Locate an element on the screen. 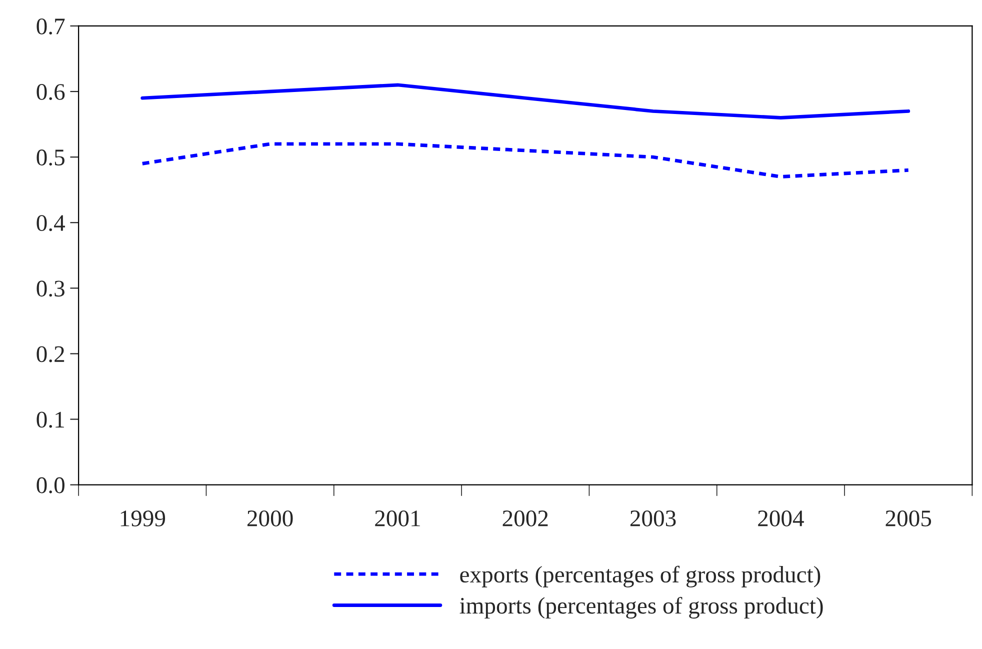  legend-label: imports (percentages of gross product) is located at coordinates (641, 607).